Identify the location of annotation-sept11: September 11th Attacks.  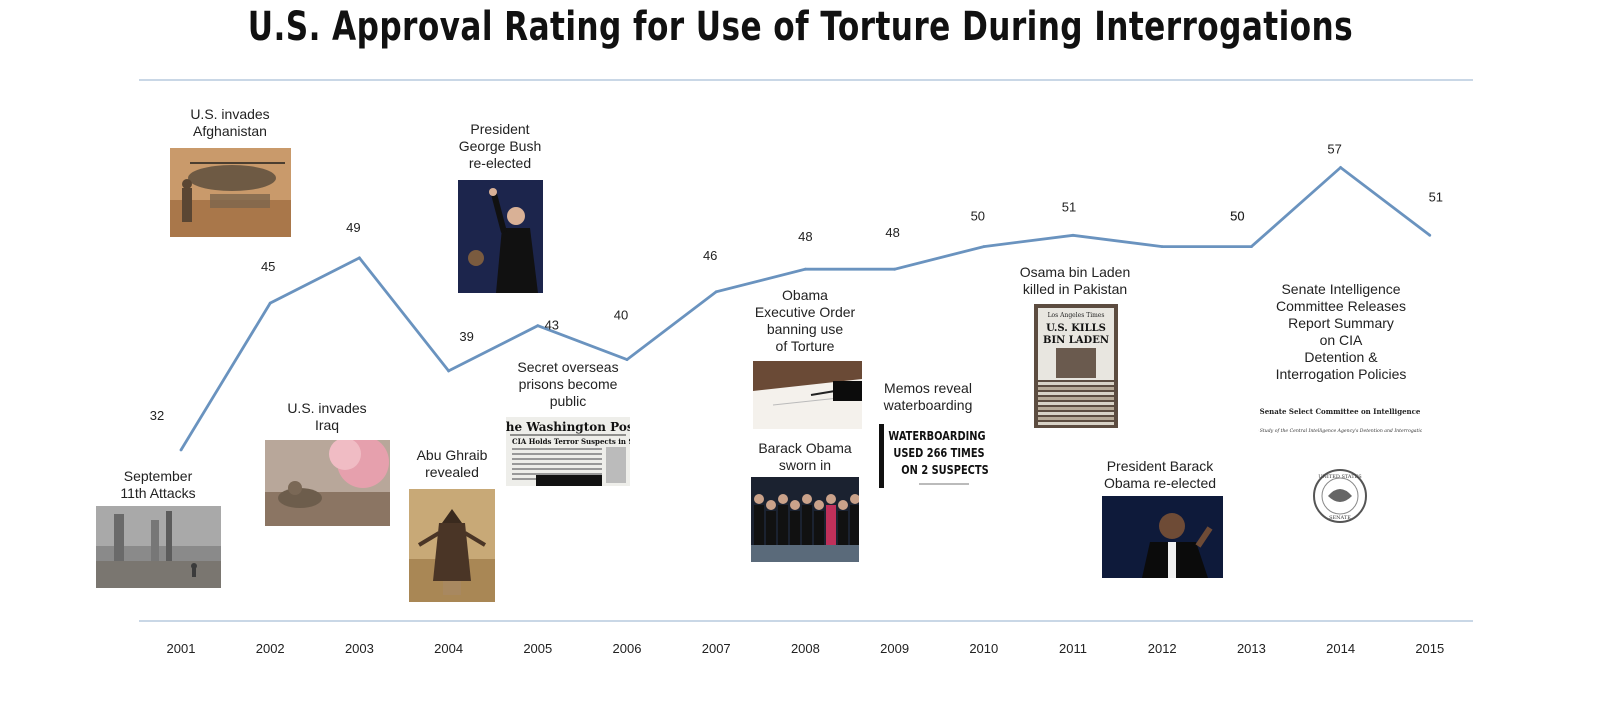
(157, 485).